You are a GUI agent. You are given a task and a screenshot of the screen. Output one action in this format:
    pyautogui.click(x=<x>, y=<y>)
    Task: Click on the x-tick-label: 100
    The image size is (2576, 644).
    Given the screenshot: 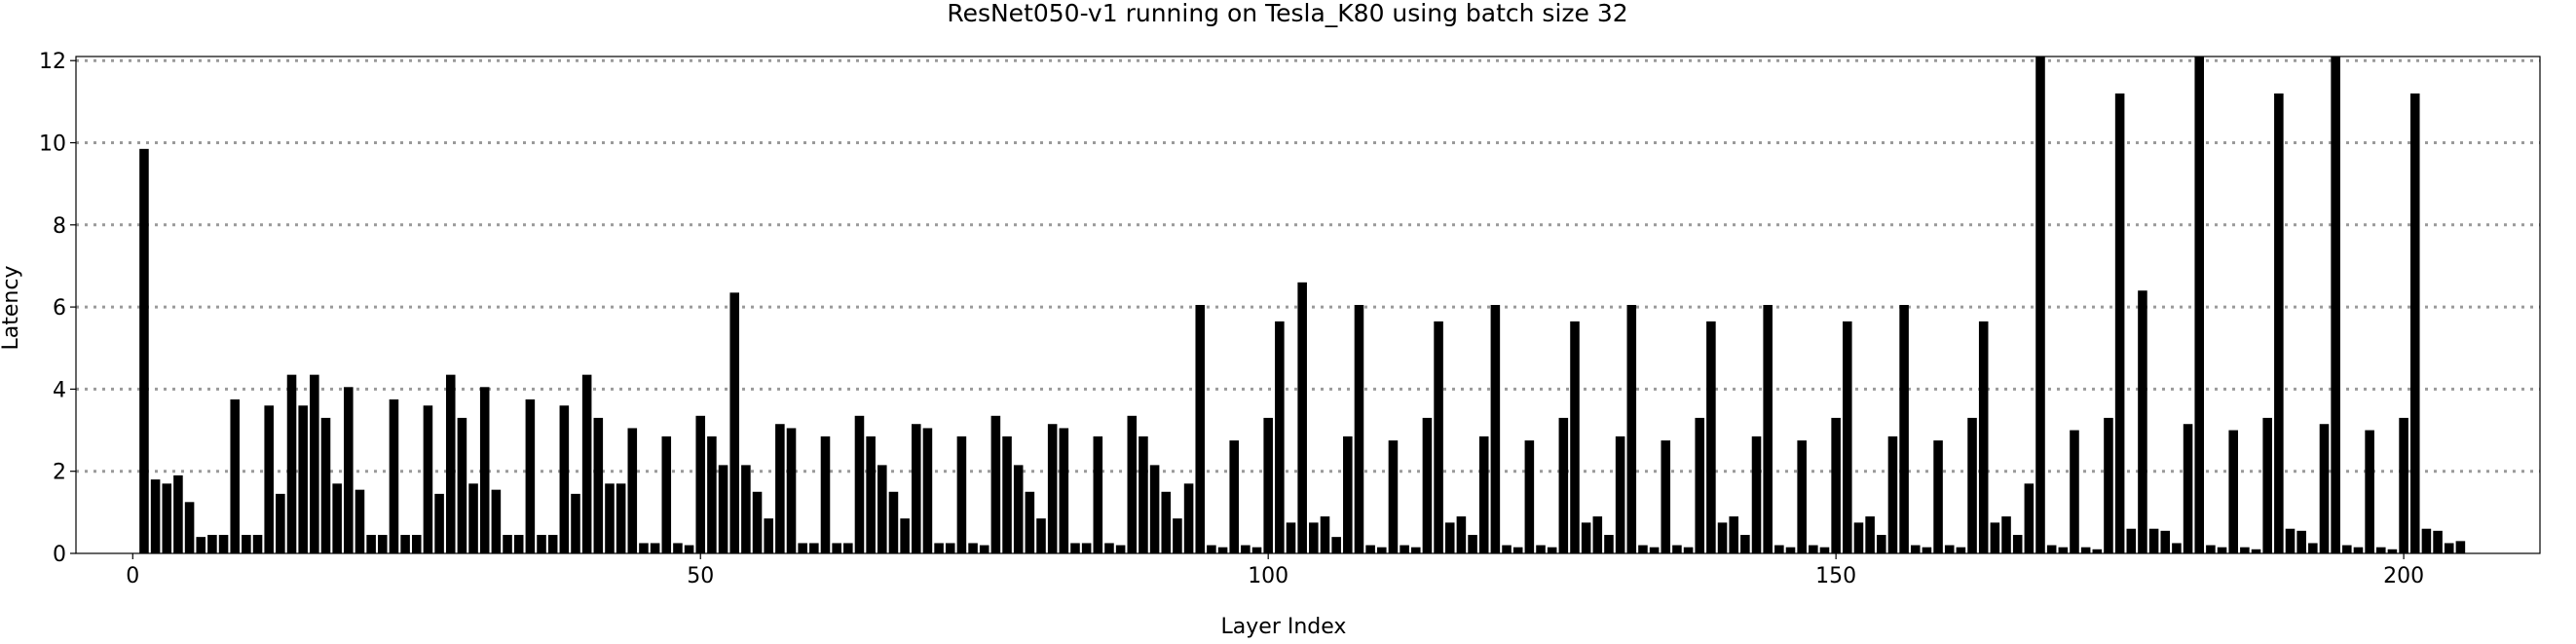 What is the action you would take?
    pyautogui.click(x=1268, y=576)
    